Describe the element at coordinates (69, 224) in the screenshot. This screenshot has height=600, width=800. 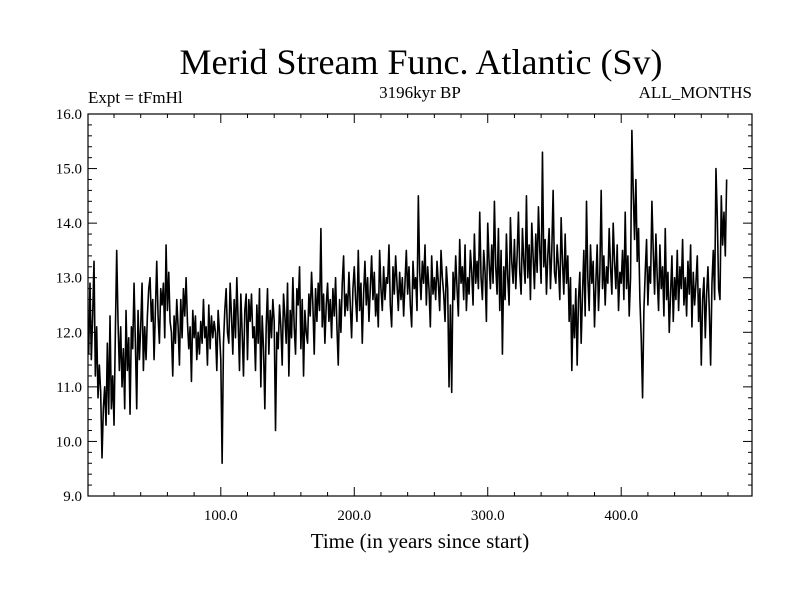
I see `y-tick-label: 14.0` at that location.